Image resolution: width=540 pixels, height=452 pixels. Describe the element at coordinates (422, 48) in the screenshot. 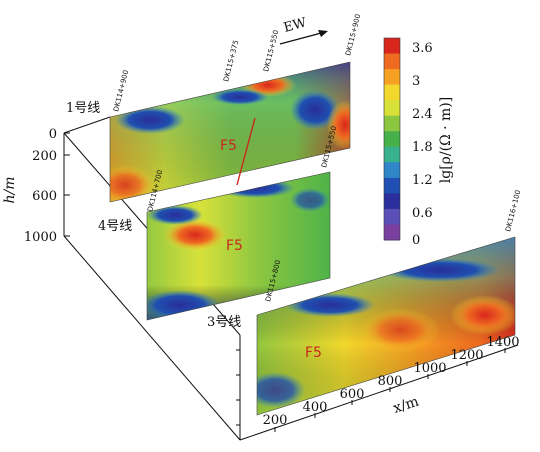

I see `colorbar-tick: 3.6` at that location.